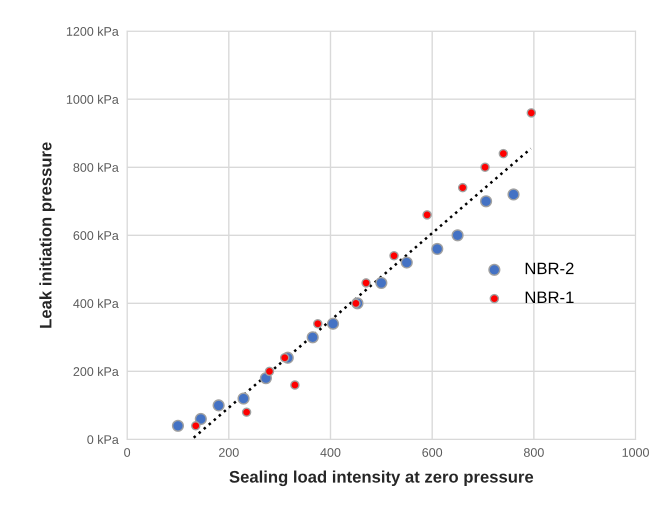  What do you see at coordinates (96, 235) in the screenshot?
I see `y-tick-label: 600 kPa` at bounding box center [96, 235].